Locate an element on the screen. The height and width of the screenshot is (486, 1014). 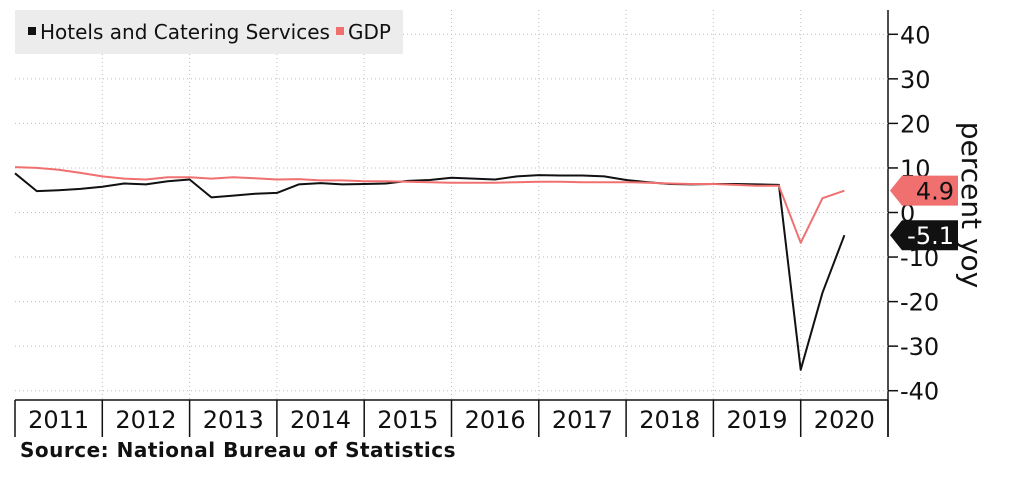
x-tick-label: 2020 is located at coordinates (844, 420).